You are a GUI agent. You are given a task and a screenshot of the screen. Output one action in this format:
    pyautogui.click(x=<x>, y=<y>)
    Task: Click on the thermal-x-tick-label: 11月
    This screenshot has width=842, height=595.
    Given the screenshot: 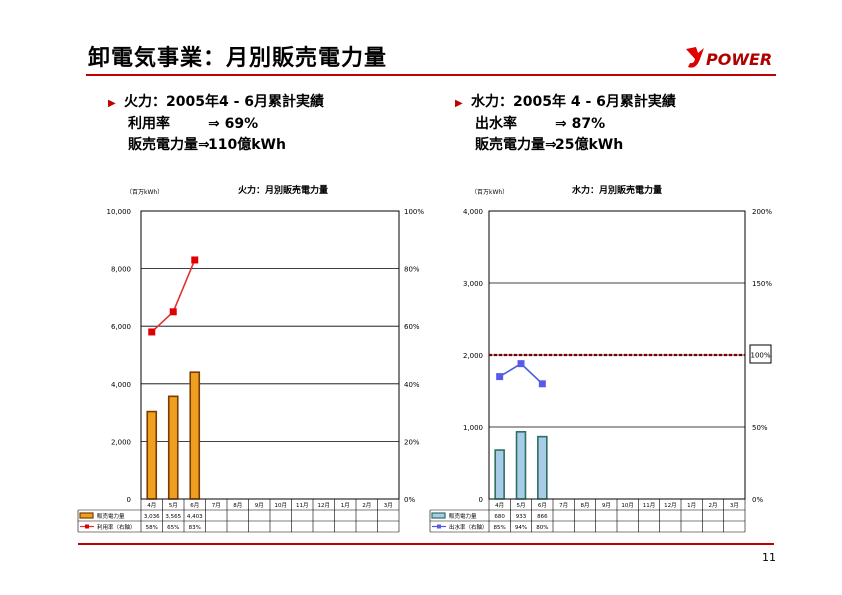 What is the action you would take?
    pyautogui.click(x=302, y=505)
    